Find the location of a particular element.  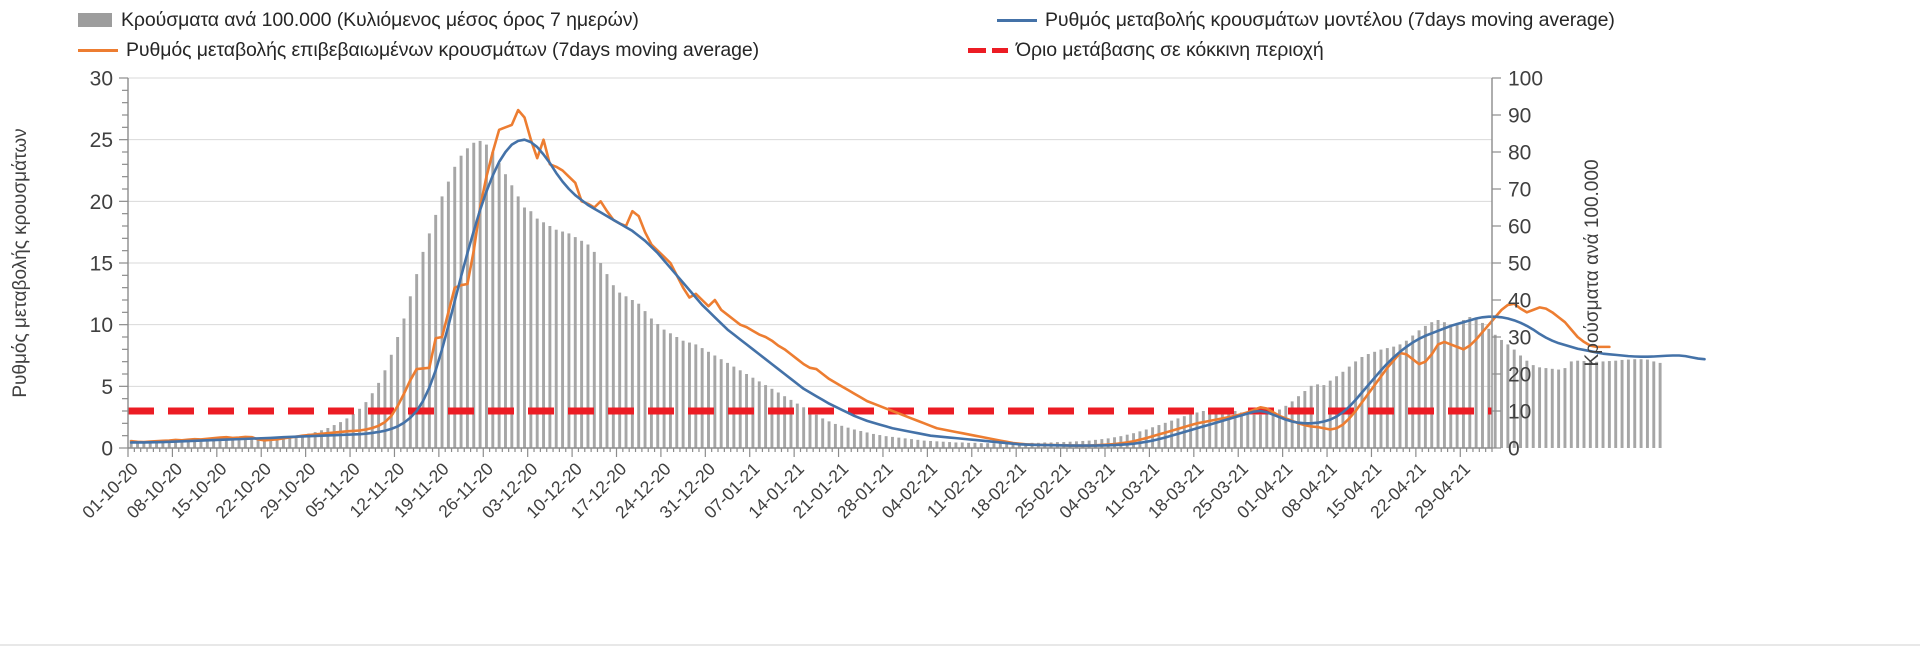

line-swatch-icon-blue is located at coordinates (1017, 20).